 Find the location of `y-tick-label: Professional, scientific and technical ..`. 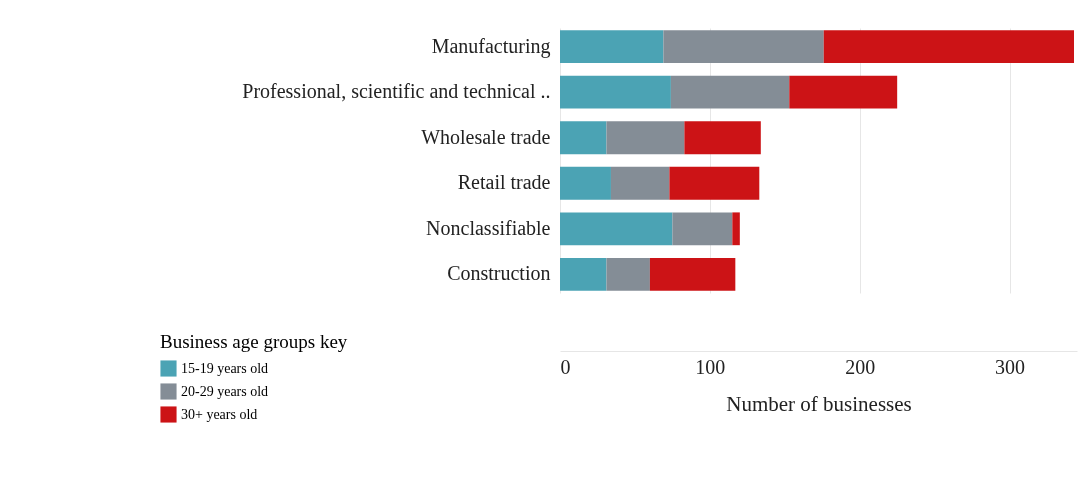

y-tick-label: Professional, scientific and technical .. is located at coordinates (396, 91).